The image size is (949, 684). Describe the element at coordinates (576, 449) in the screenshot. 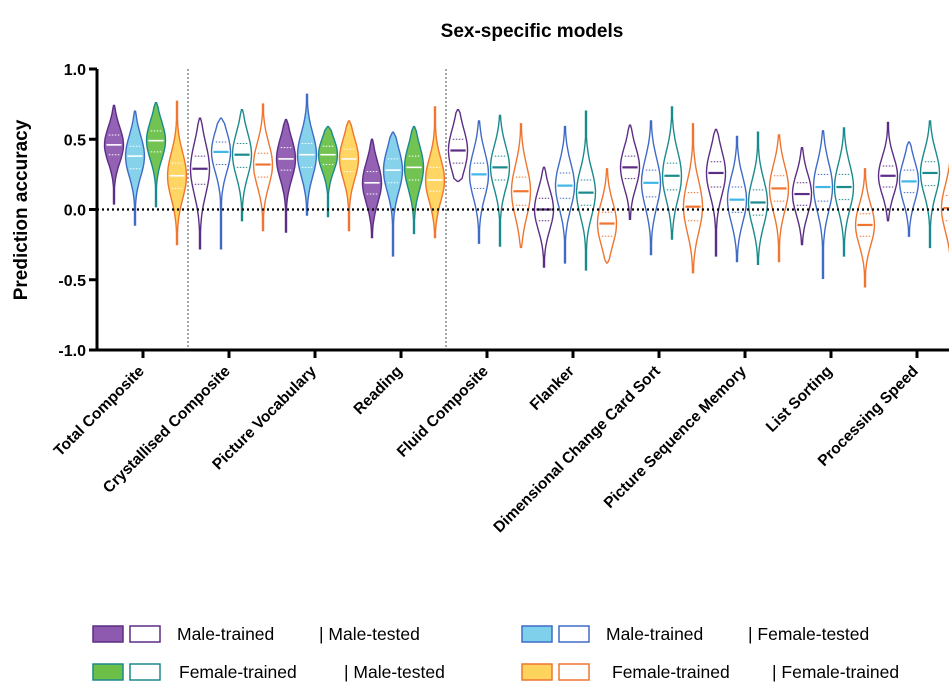

I see `x-tick-label: Dimensional Change Card Sort` at that location.